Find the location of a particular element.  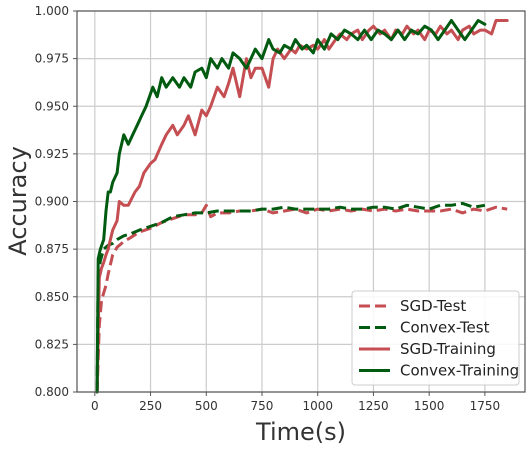

x-tick-label: 1250 is located at coordinates (373, 406).